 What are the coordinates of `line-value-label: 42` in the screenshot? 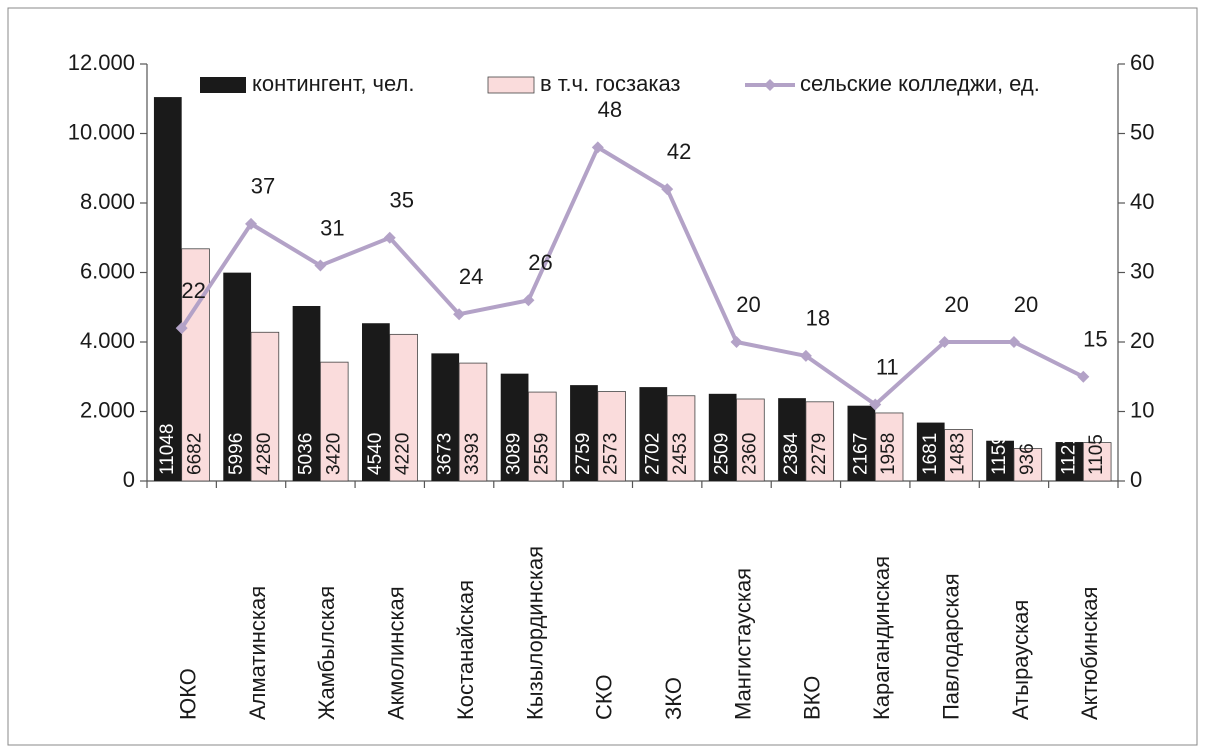 It's located at (679, 151).